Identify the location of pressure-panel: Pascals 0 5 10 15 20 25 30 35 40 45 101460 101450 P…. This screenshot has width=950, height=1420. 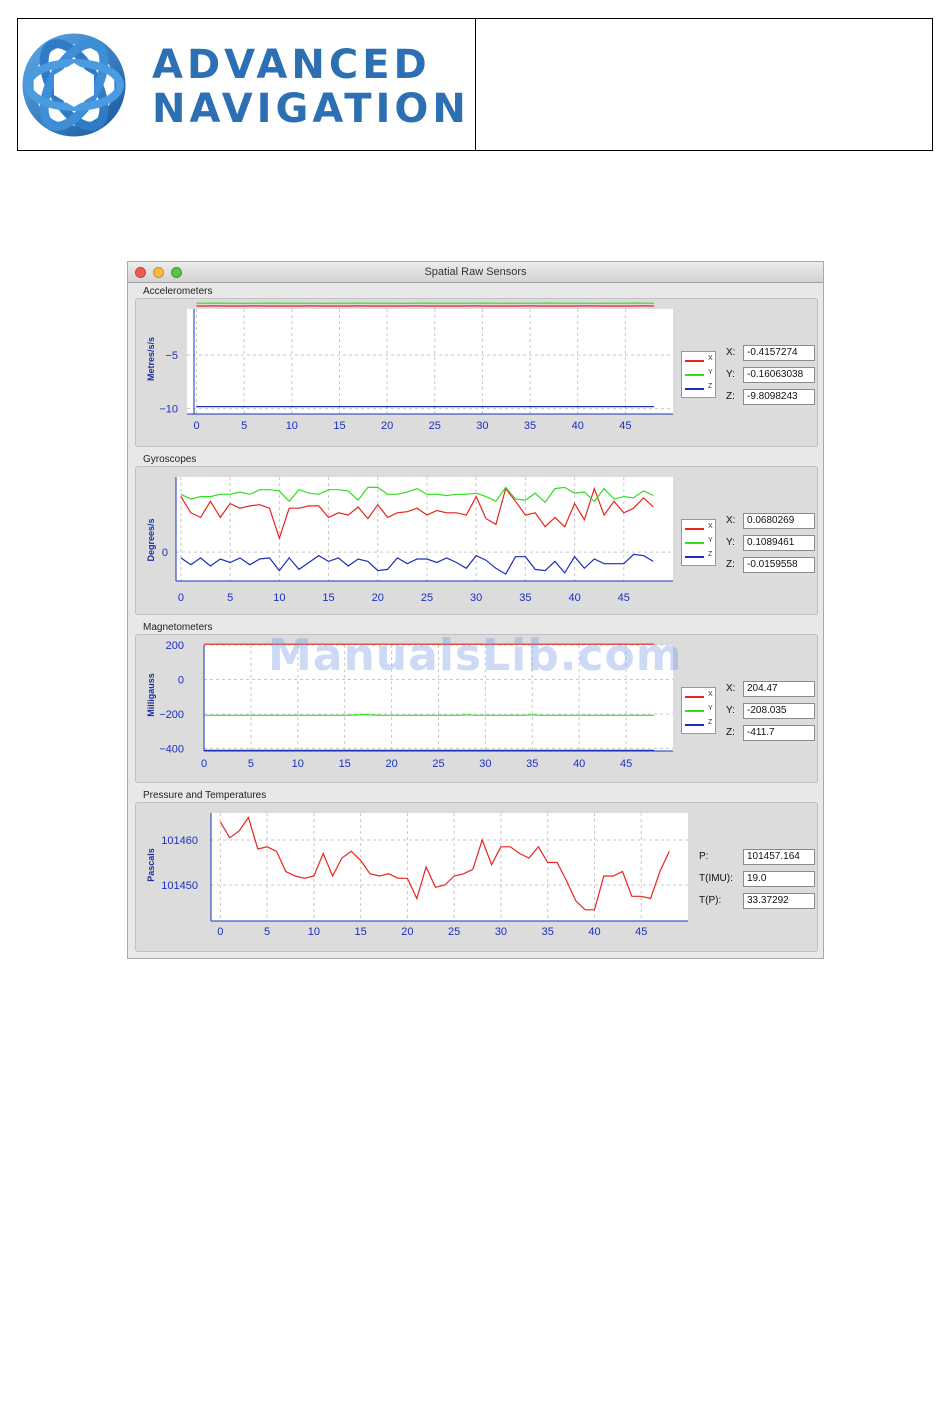
(476, 877).